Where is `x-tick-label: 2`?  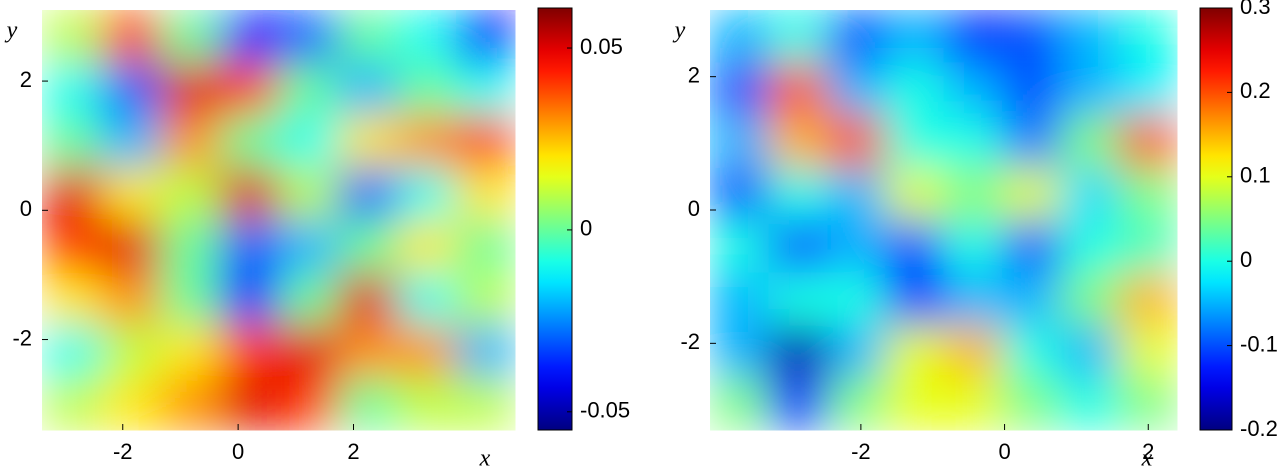
x-tick-label: 2 is located at coordinates (1148, 451).